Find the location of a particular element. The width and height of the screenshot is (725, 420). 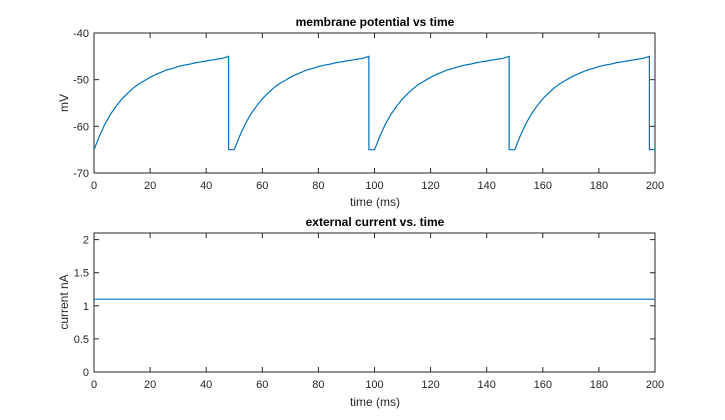

membrane-potential-x-axis-label: time (ms) is located at coordinates (375, 202).